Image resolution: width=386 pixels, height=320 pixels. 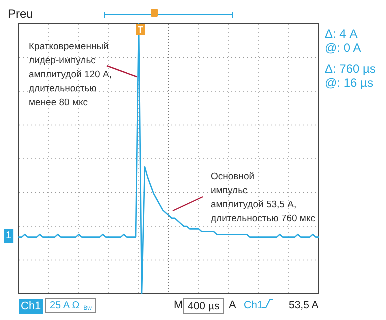 I want to click on text: Preu, so click(x=21, y=14).